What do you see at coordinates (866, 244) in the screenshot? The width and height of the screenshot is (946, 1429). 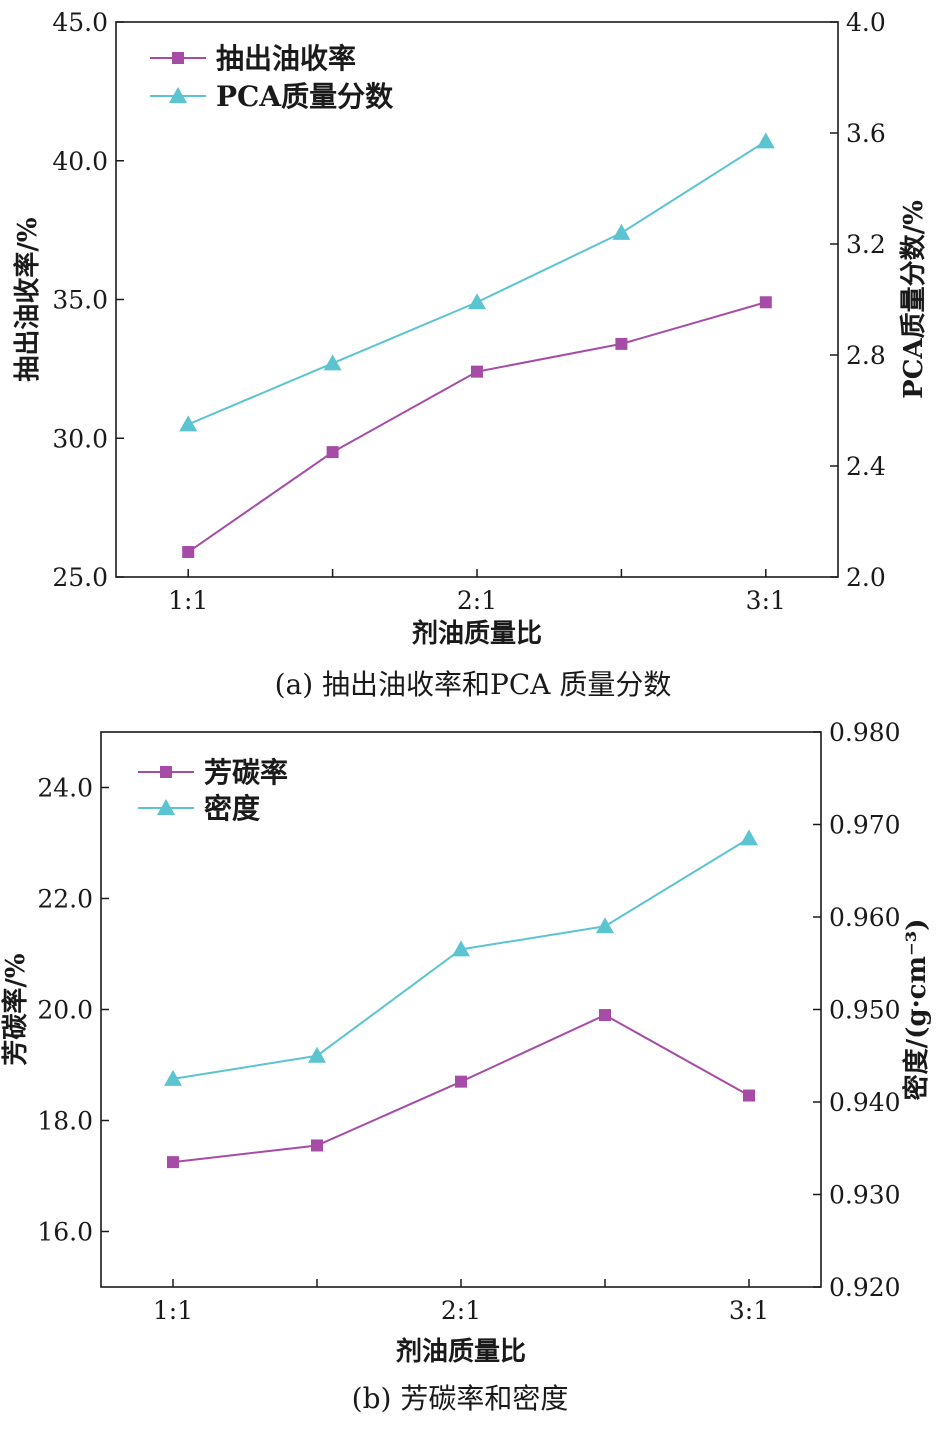 I see `y-right-tick-label: 3.2` at bounding box center [866, 244].